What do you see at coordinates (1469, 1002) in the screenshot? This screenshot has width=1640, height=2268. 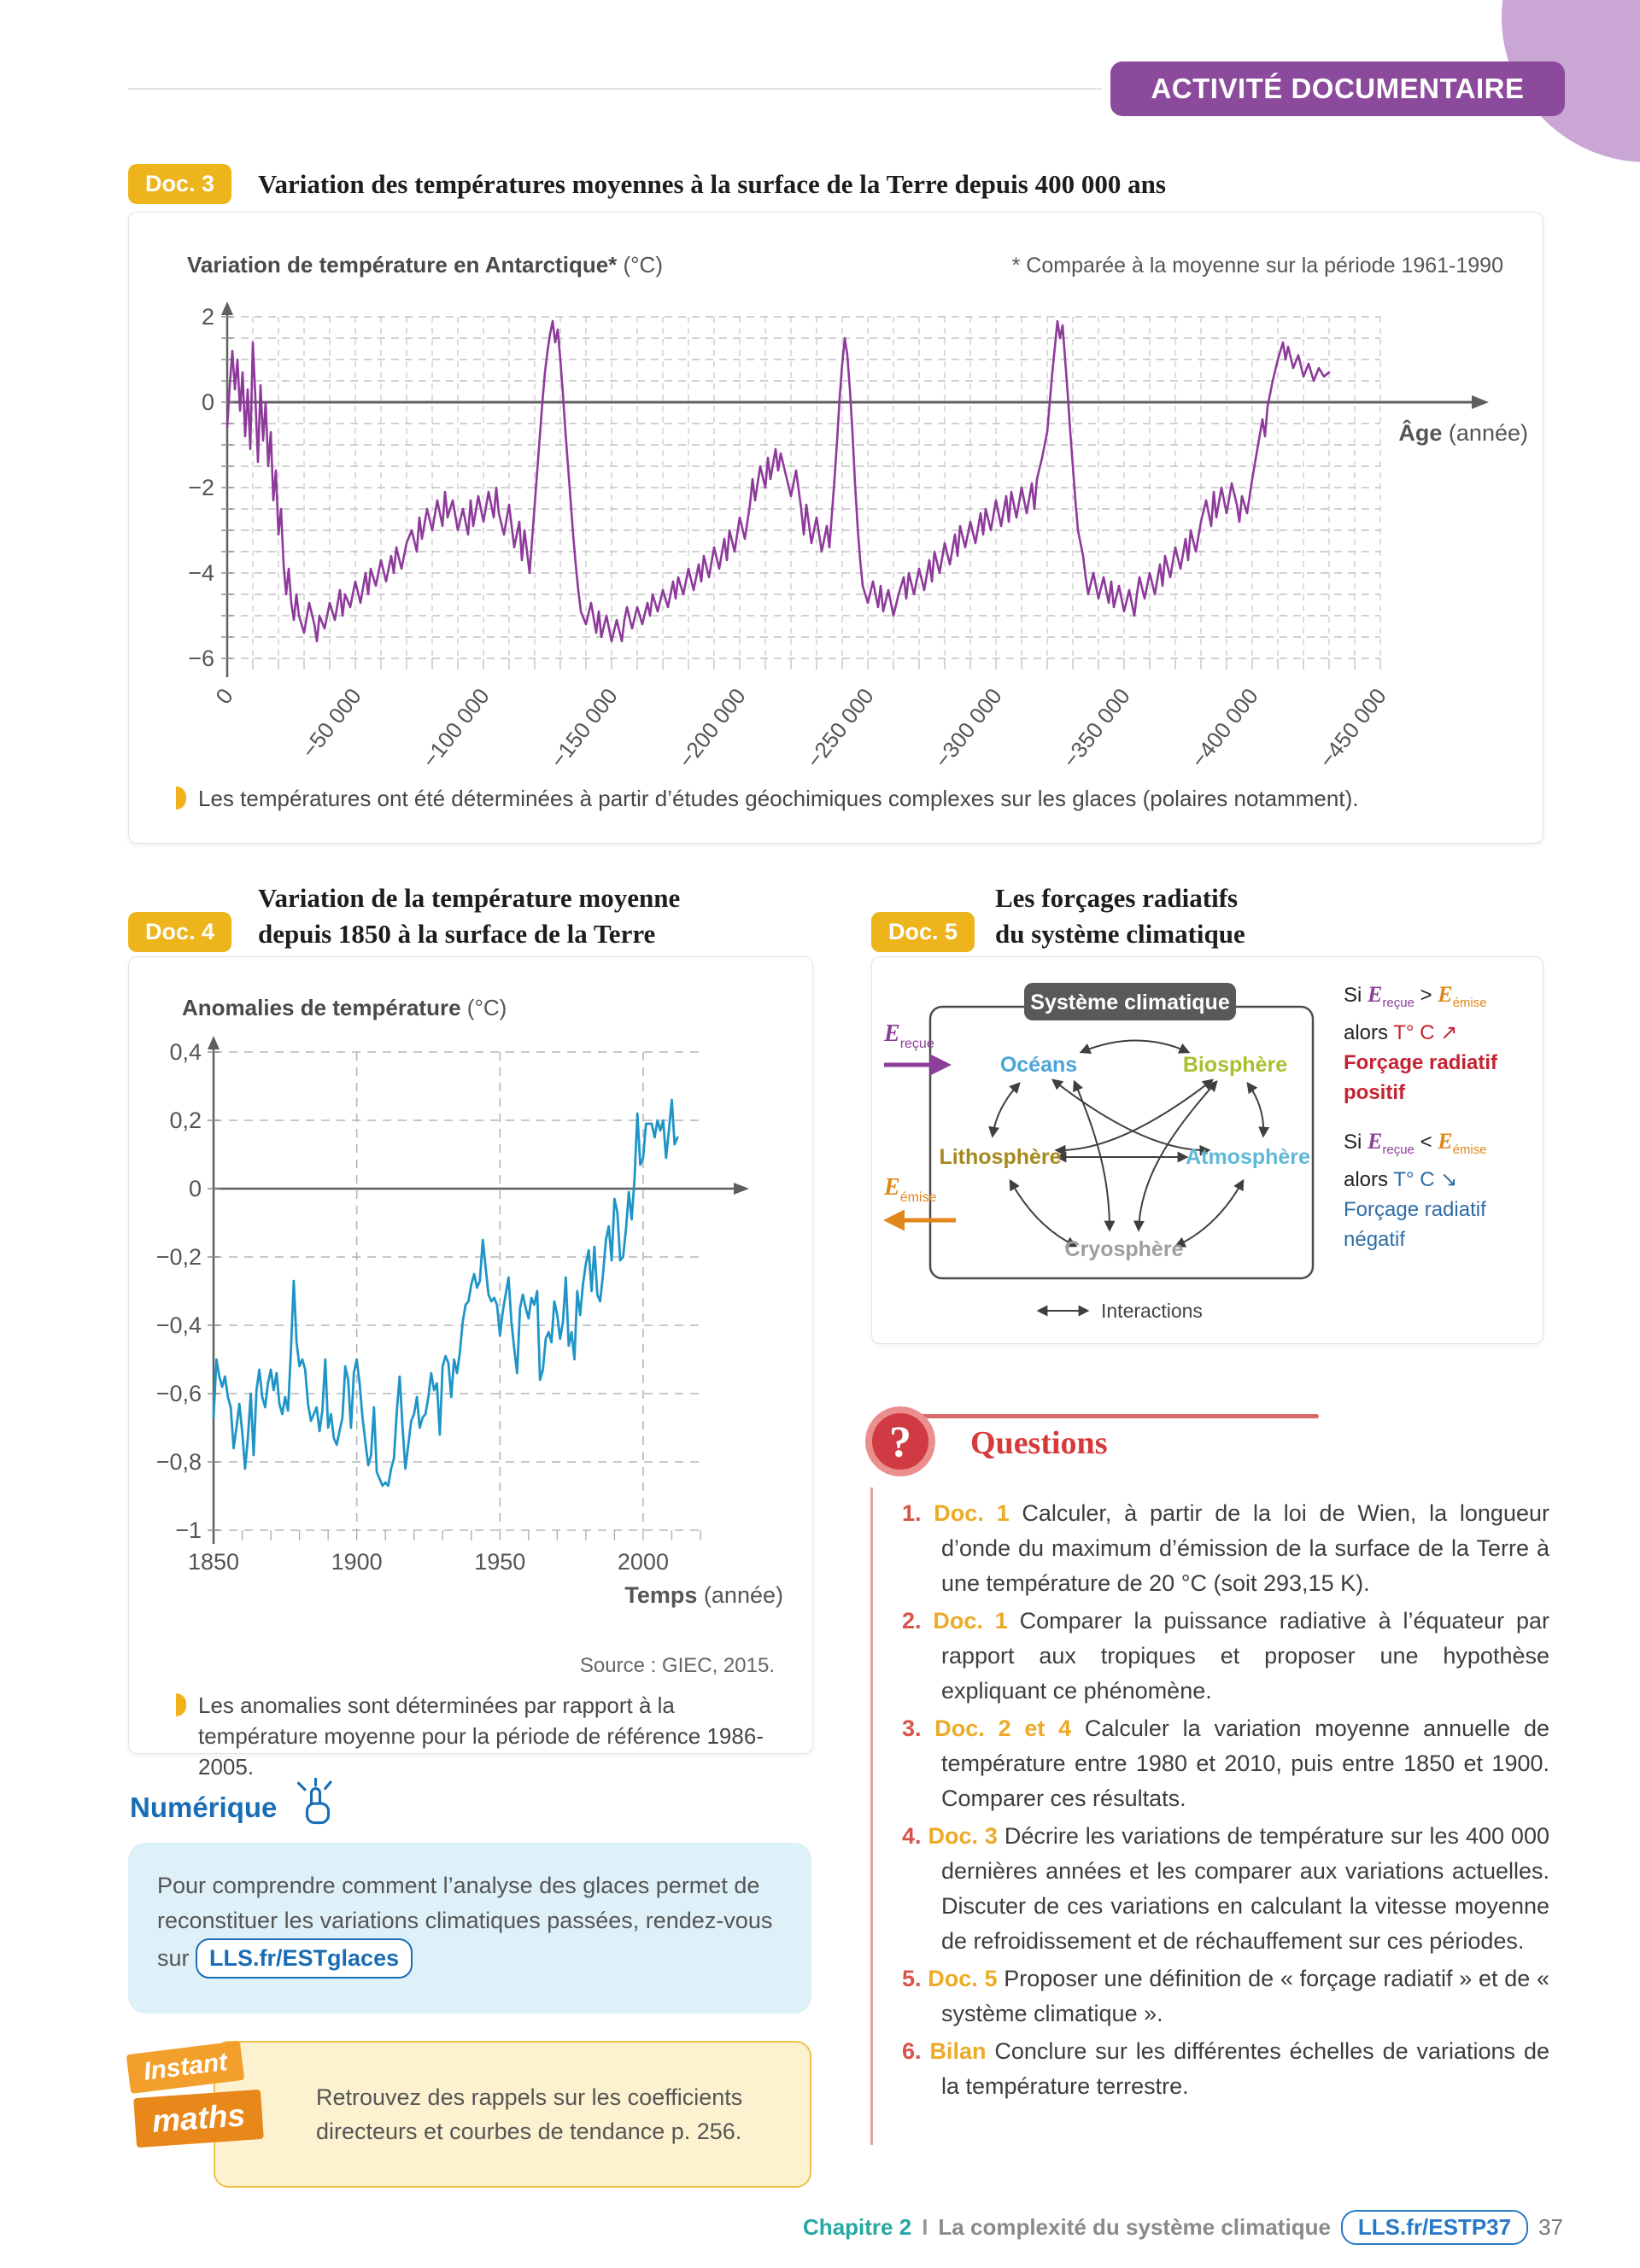 I see `sub-emise: émise` at bounding box center [1469, 1002].